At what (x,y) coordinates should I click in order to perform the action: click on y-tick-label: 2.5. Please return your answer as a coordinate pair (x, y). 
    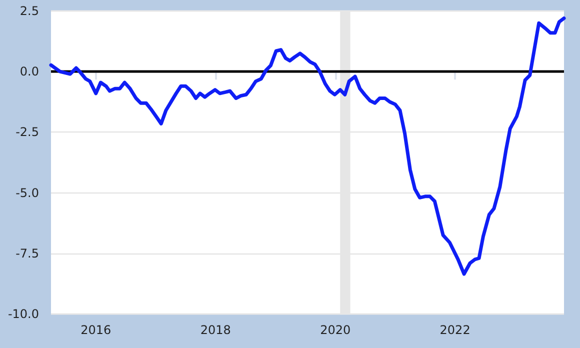
    Looking at the image, I should click on (29, 11).